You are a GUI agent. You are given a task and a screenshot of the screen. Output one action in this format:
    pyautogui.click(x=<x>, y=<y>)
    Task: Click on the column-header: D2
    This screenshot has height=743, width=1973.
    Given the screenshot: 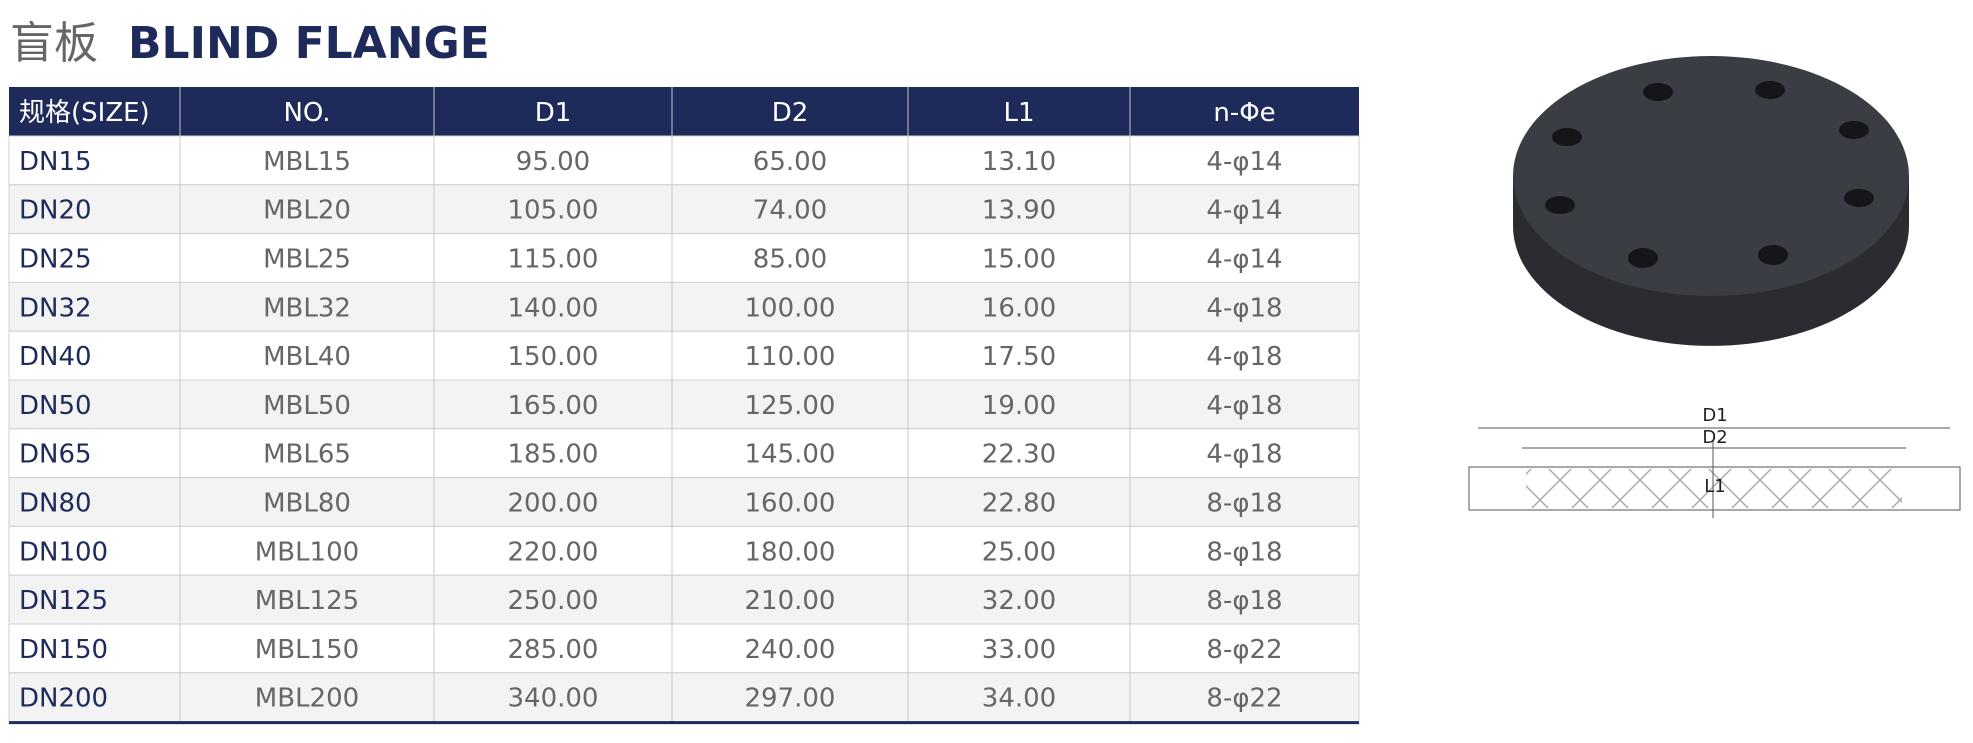 What is the action you would take?
    pyautogui.click(x=790, y=113)
    